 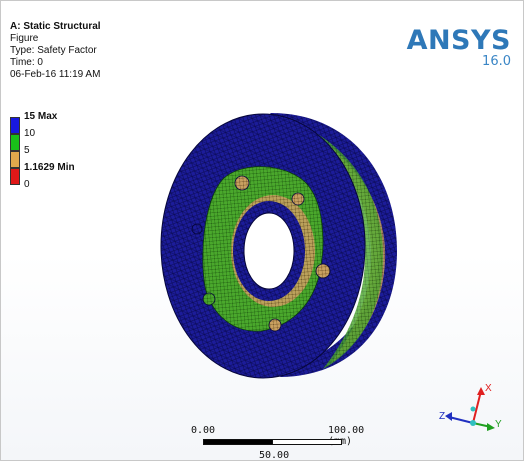 I want to click on bolt-holes, so click(x=261, y=253).